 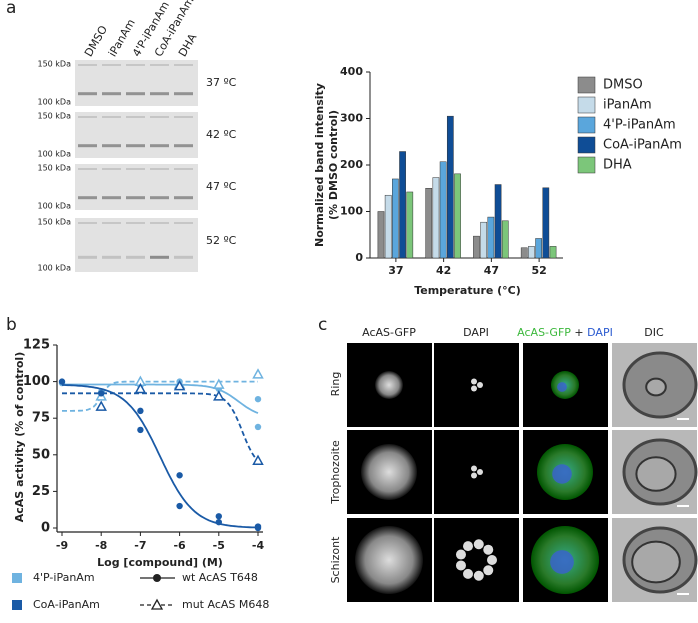 What do you see at coordinates (62, 545) in the screenshot?
I see `x-tick-label: -9` at bounding box center [62, 545].